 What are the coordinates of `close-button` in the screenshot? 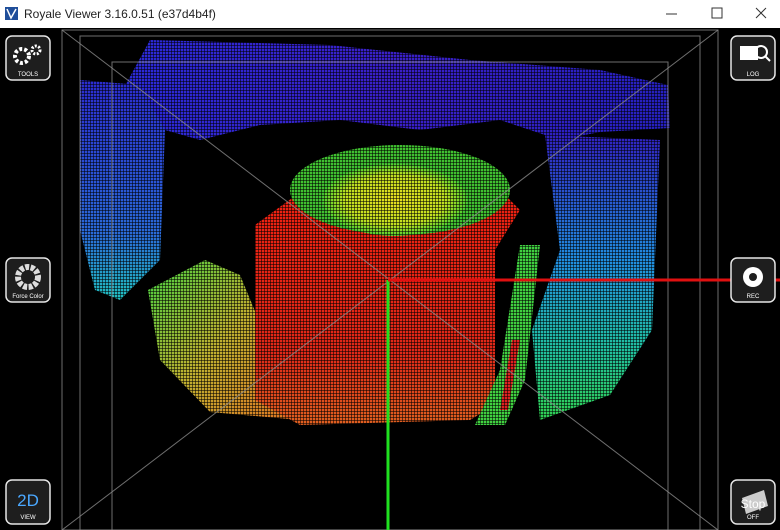 It's located at (761, 13).